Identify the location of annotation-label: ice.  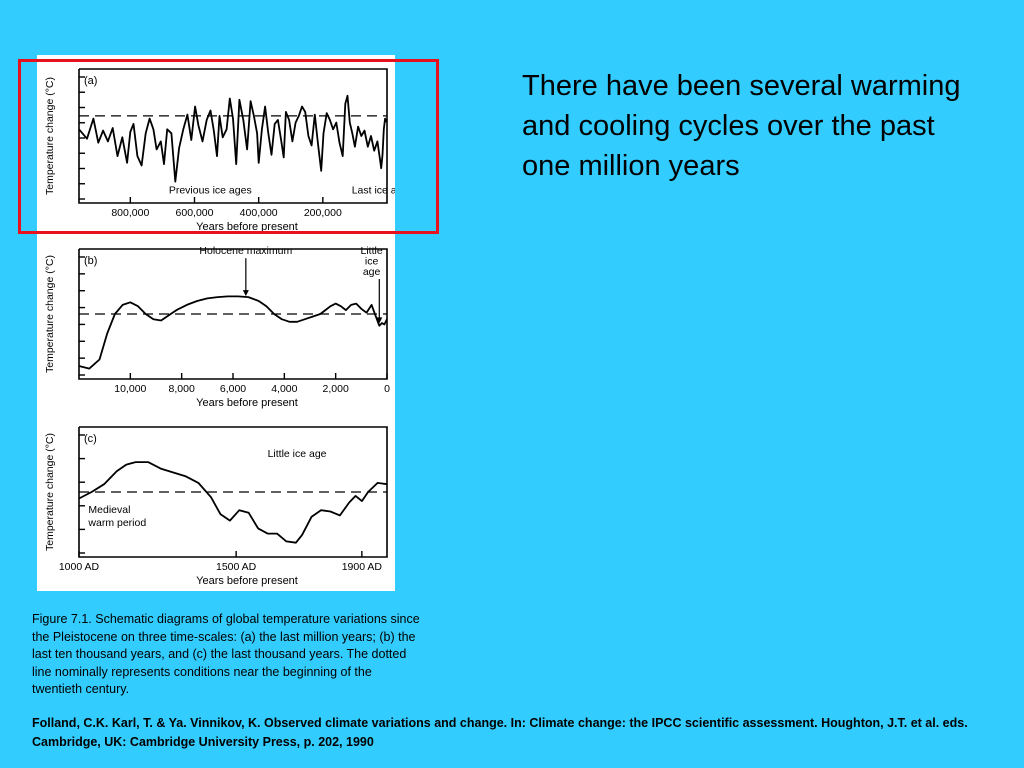
(372, 262).